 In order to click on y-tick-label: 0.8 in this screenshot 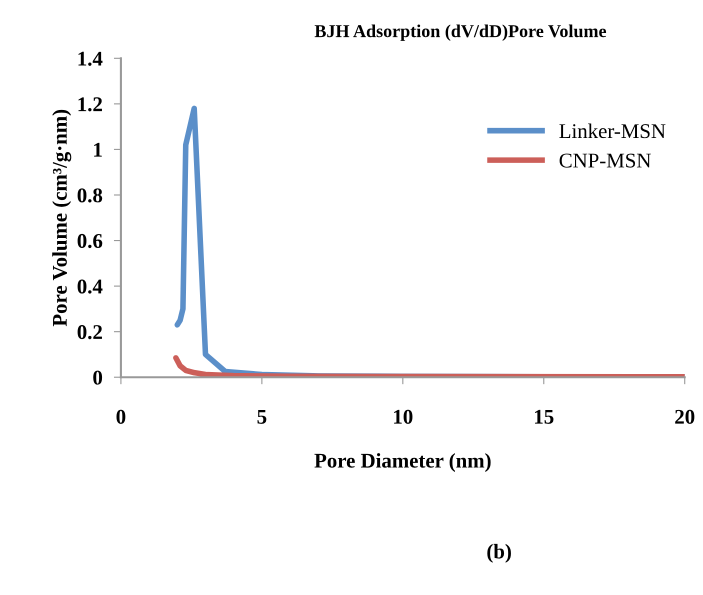, I will do `click(90, 195)`.